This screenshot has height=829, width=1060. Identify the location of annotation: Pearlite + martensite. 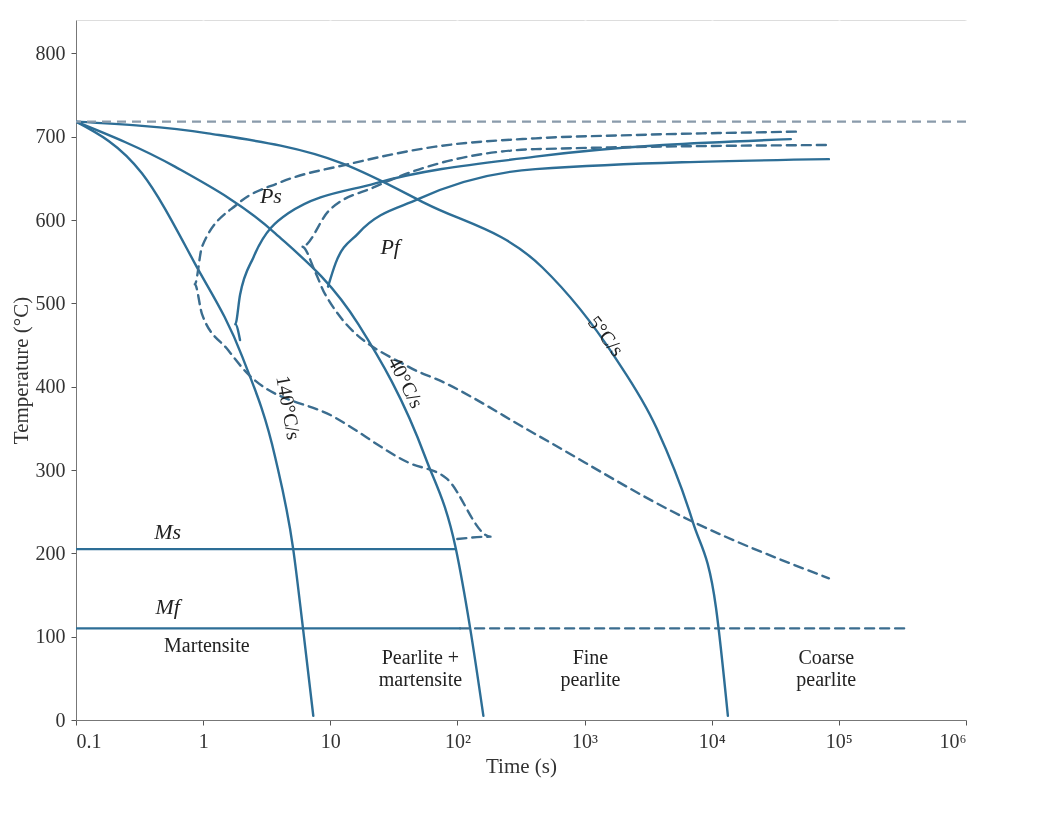
(420, 667).